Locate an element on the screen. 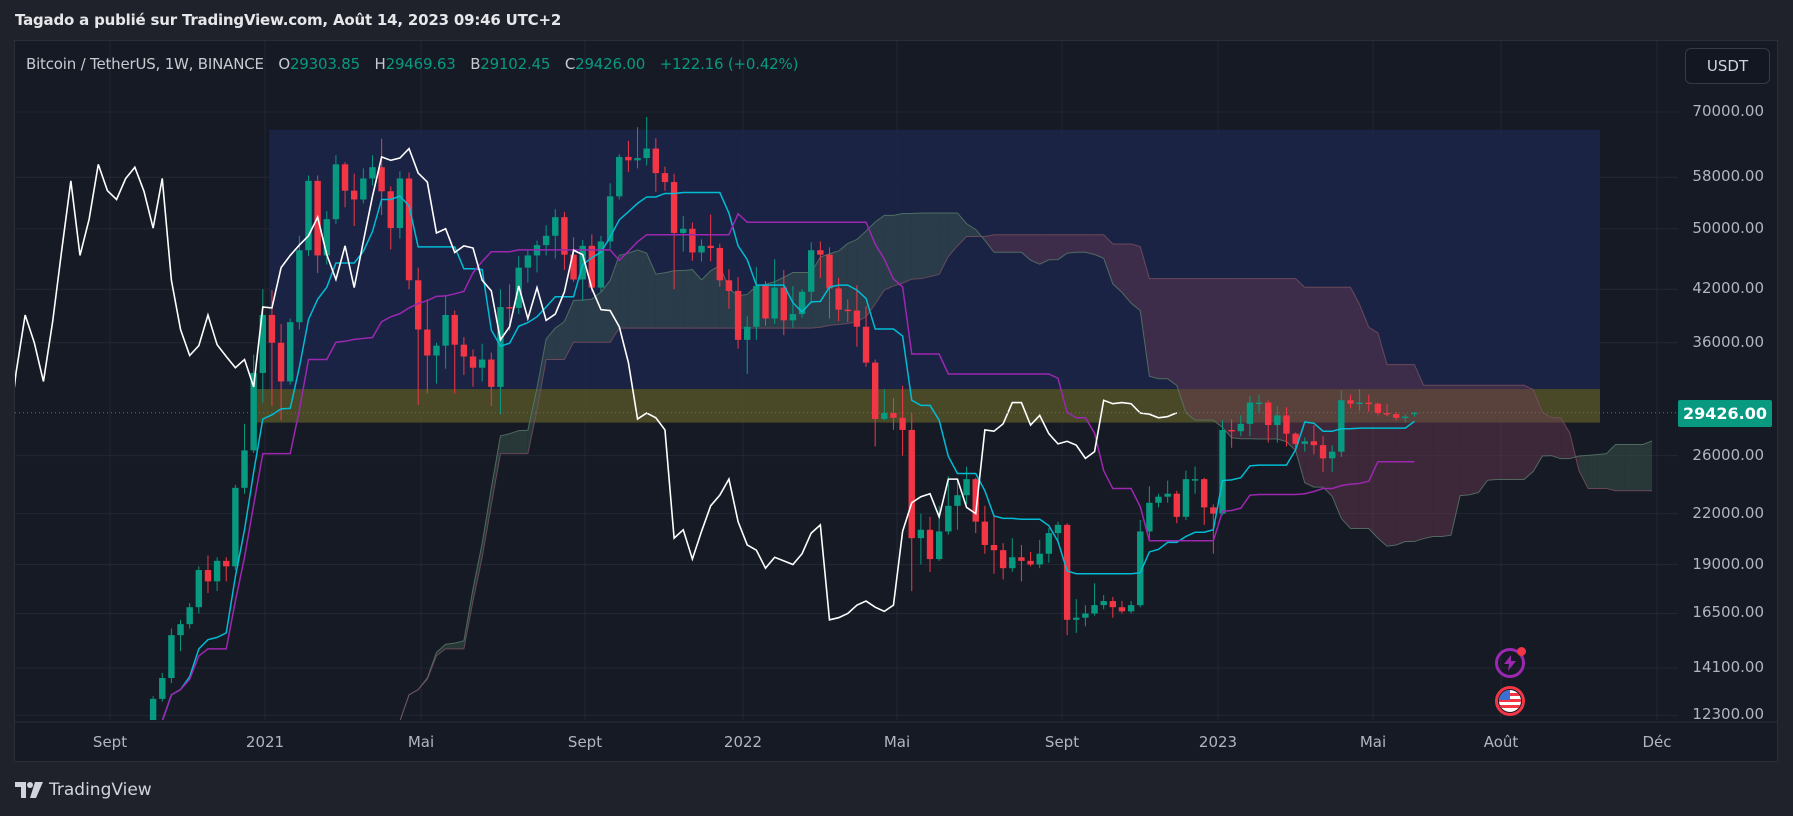  close-value: 29426.00 is located at coordinates (610, 64).